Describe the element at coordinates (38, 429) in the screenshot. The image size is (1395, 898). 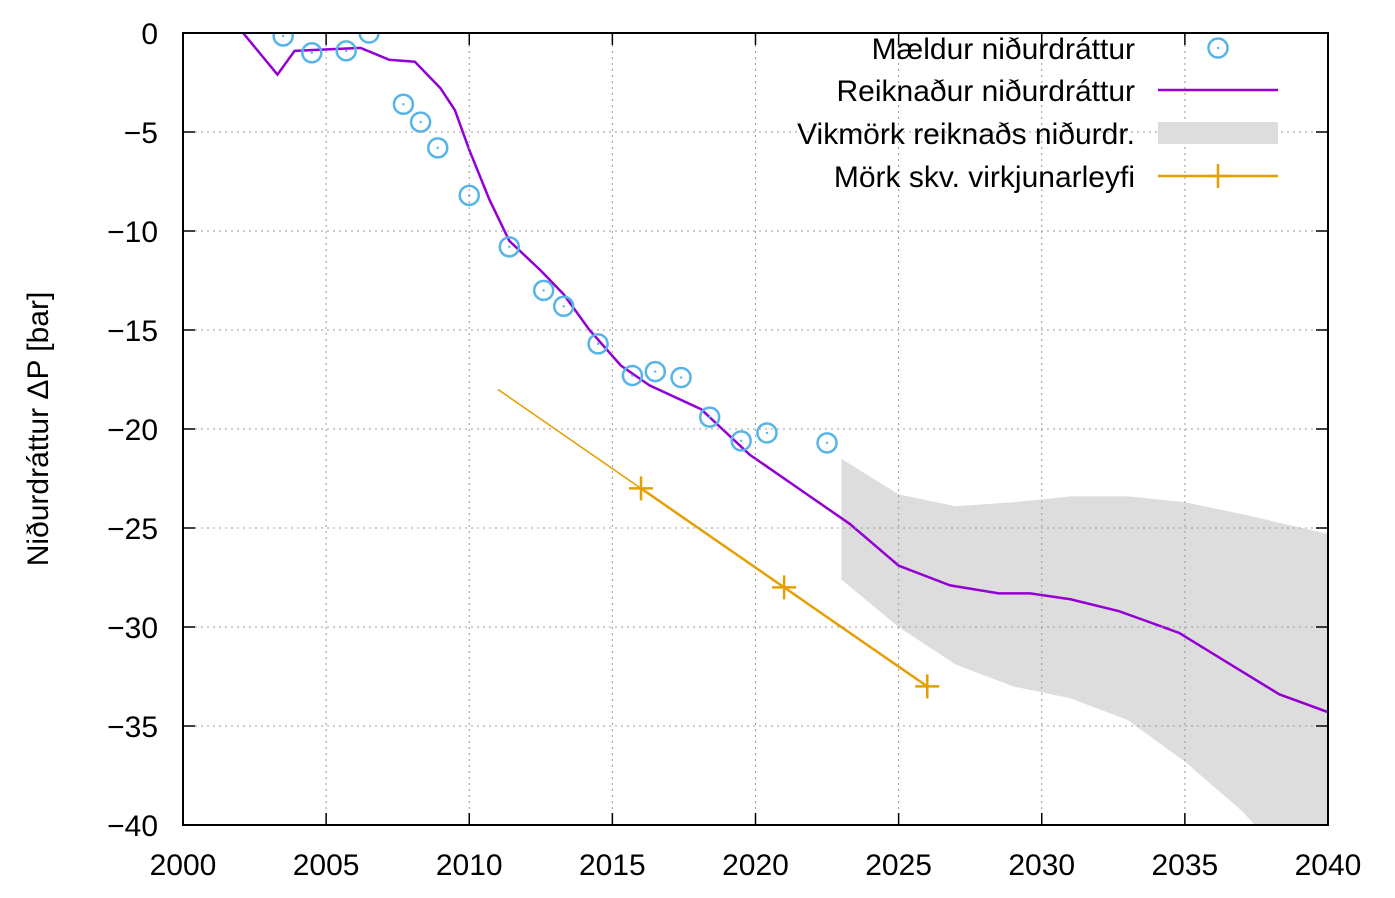
I see `y-axis-label: Niðurdráttur ΔP [bar]` at that location.